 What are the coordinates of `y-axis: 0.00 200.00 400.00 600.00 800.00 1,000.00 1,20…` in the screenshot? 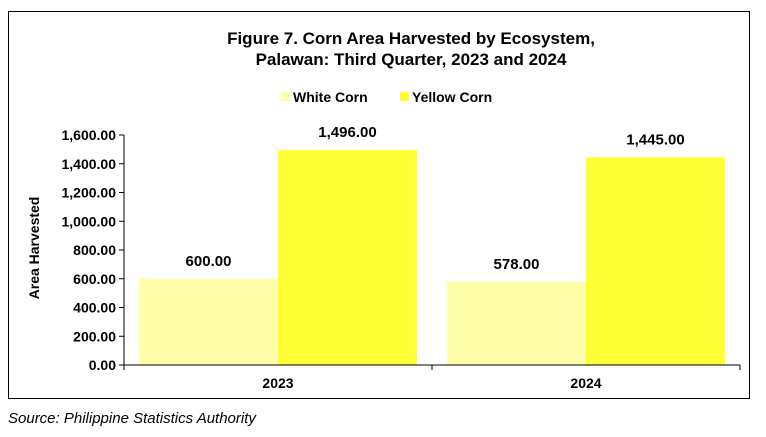 It's located at (93, 250).